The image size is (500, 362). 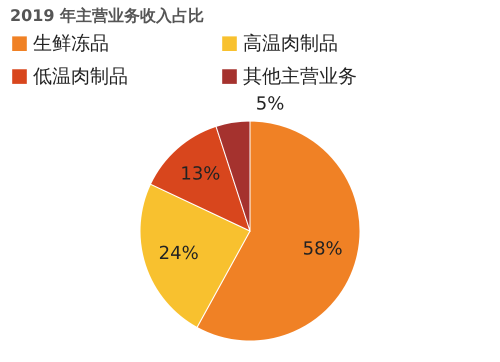 What do you see at coordinates (80, 77) in the screenshot?
I see `legend-label: 低温肉制品` at bounding box center [80, 77].